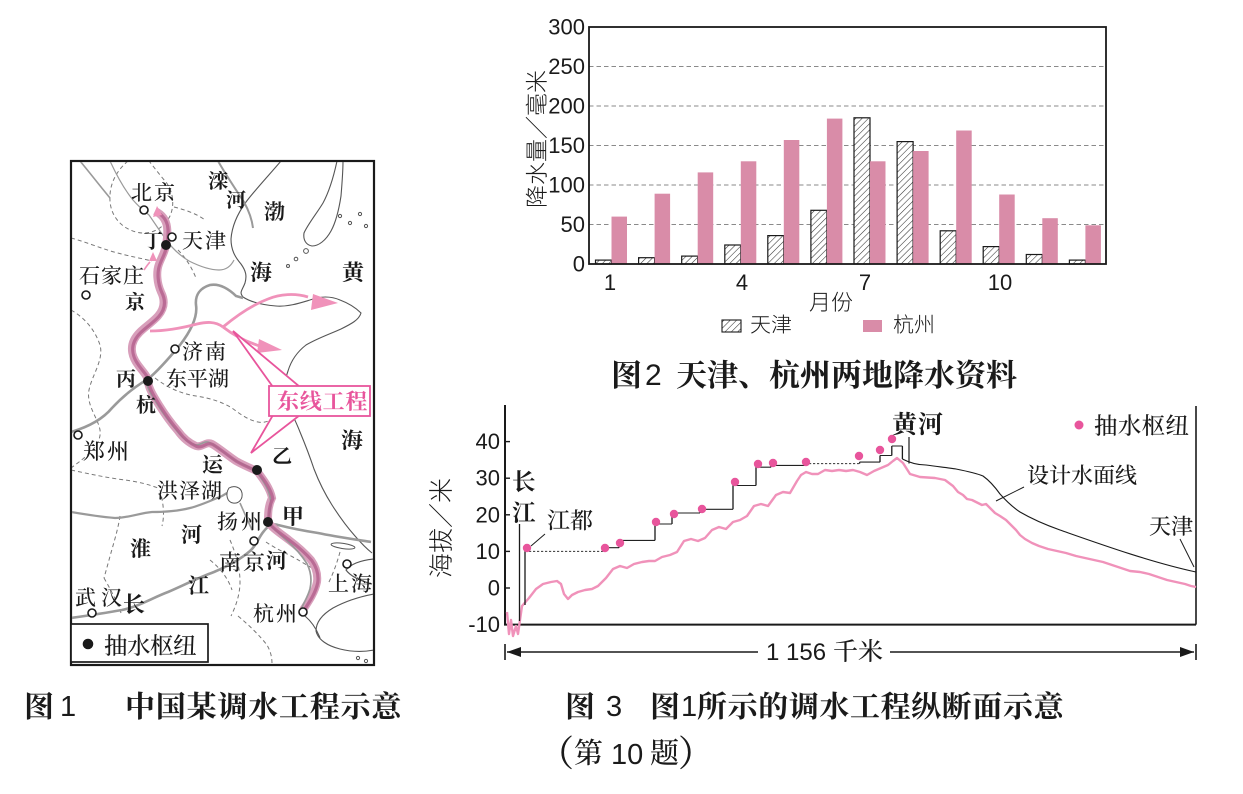  I want to click on svg-text: 250, so click(566, 66).